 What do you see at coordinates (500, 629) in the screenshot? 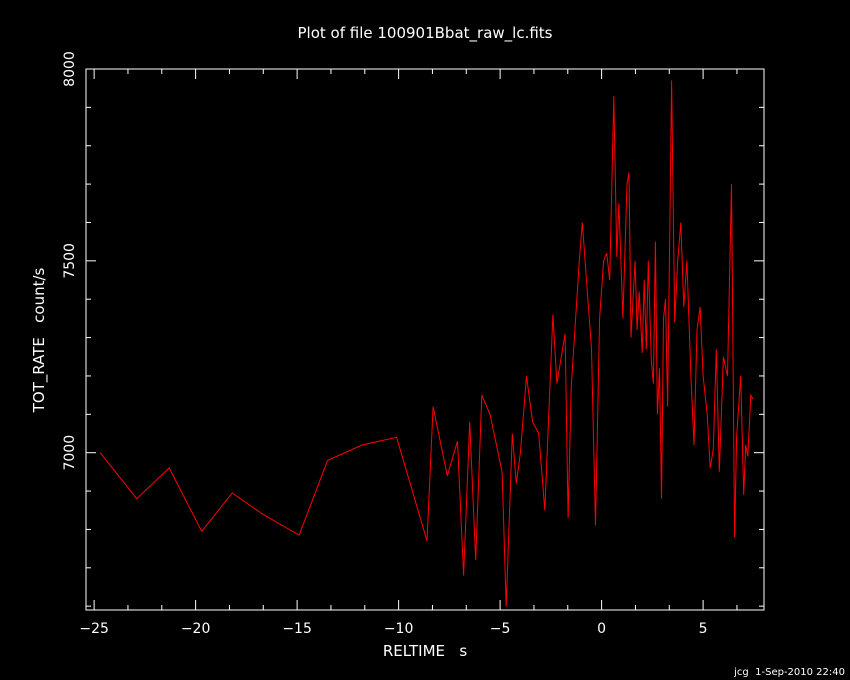
I see `x-tick-label: −5` at bounding box center [500, 629].